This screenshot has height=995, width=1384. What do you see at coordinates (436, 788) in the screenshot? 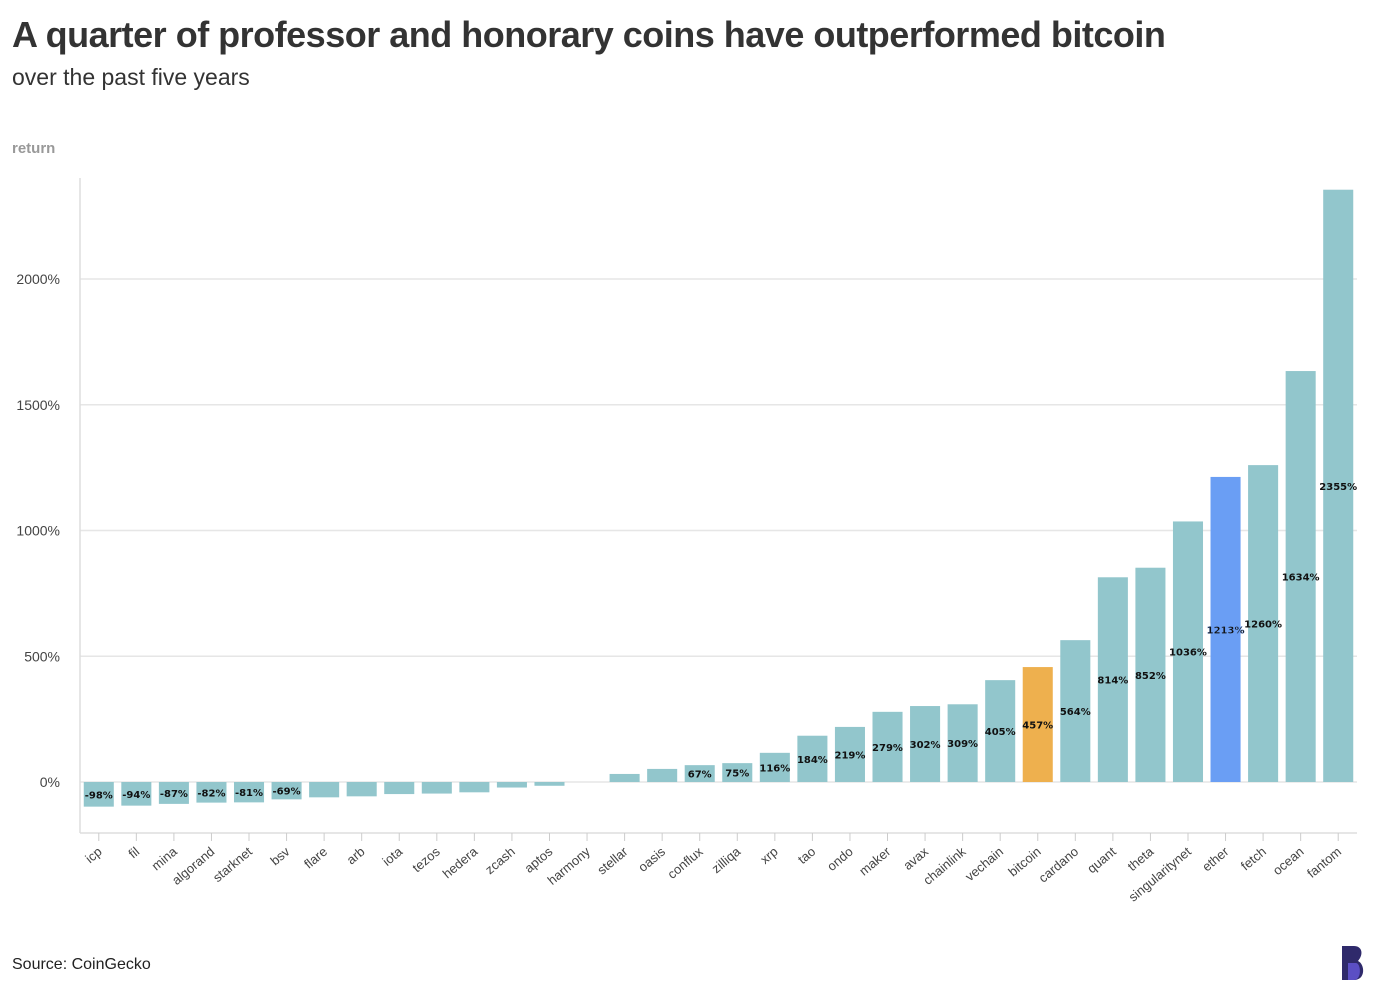
I see `bar-tezos` at bounding box center [436, 788].